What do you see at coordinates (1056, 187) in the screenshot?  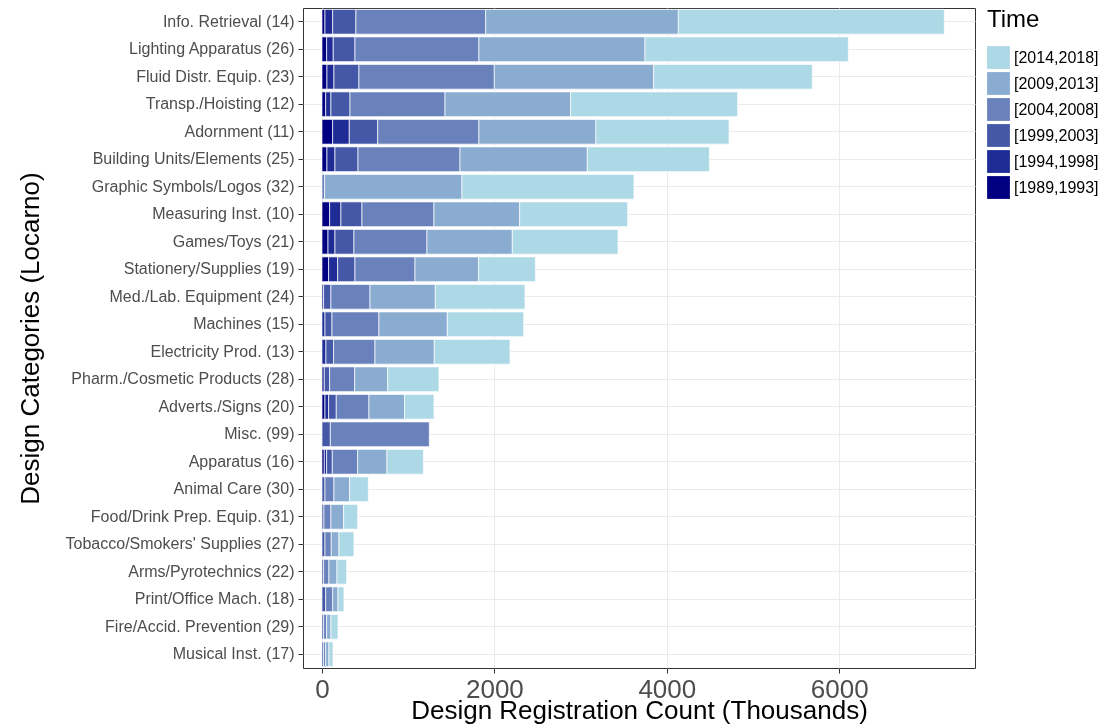 I see `legend-label: [1989,1993]` at bounding box center [1056, 187].